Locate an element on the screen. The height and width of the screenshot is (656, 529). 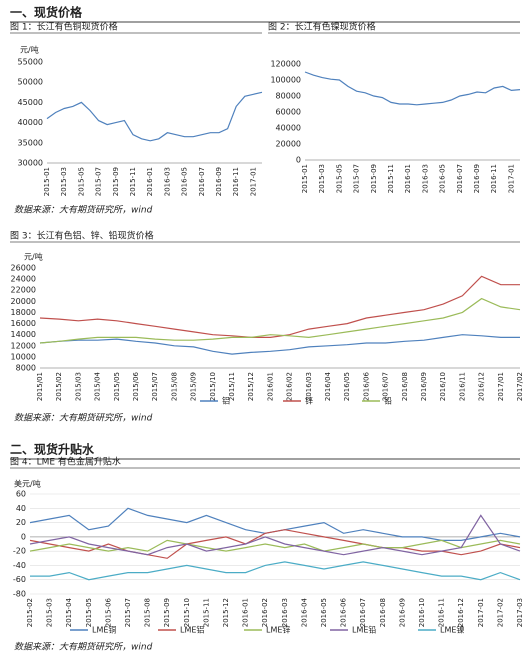
y-tick-label: 55000 is located at coordinates (30, 62).